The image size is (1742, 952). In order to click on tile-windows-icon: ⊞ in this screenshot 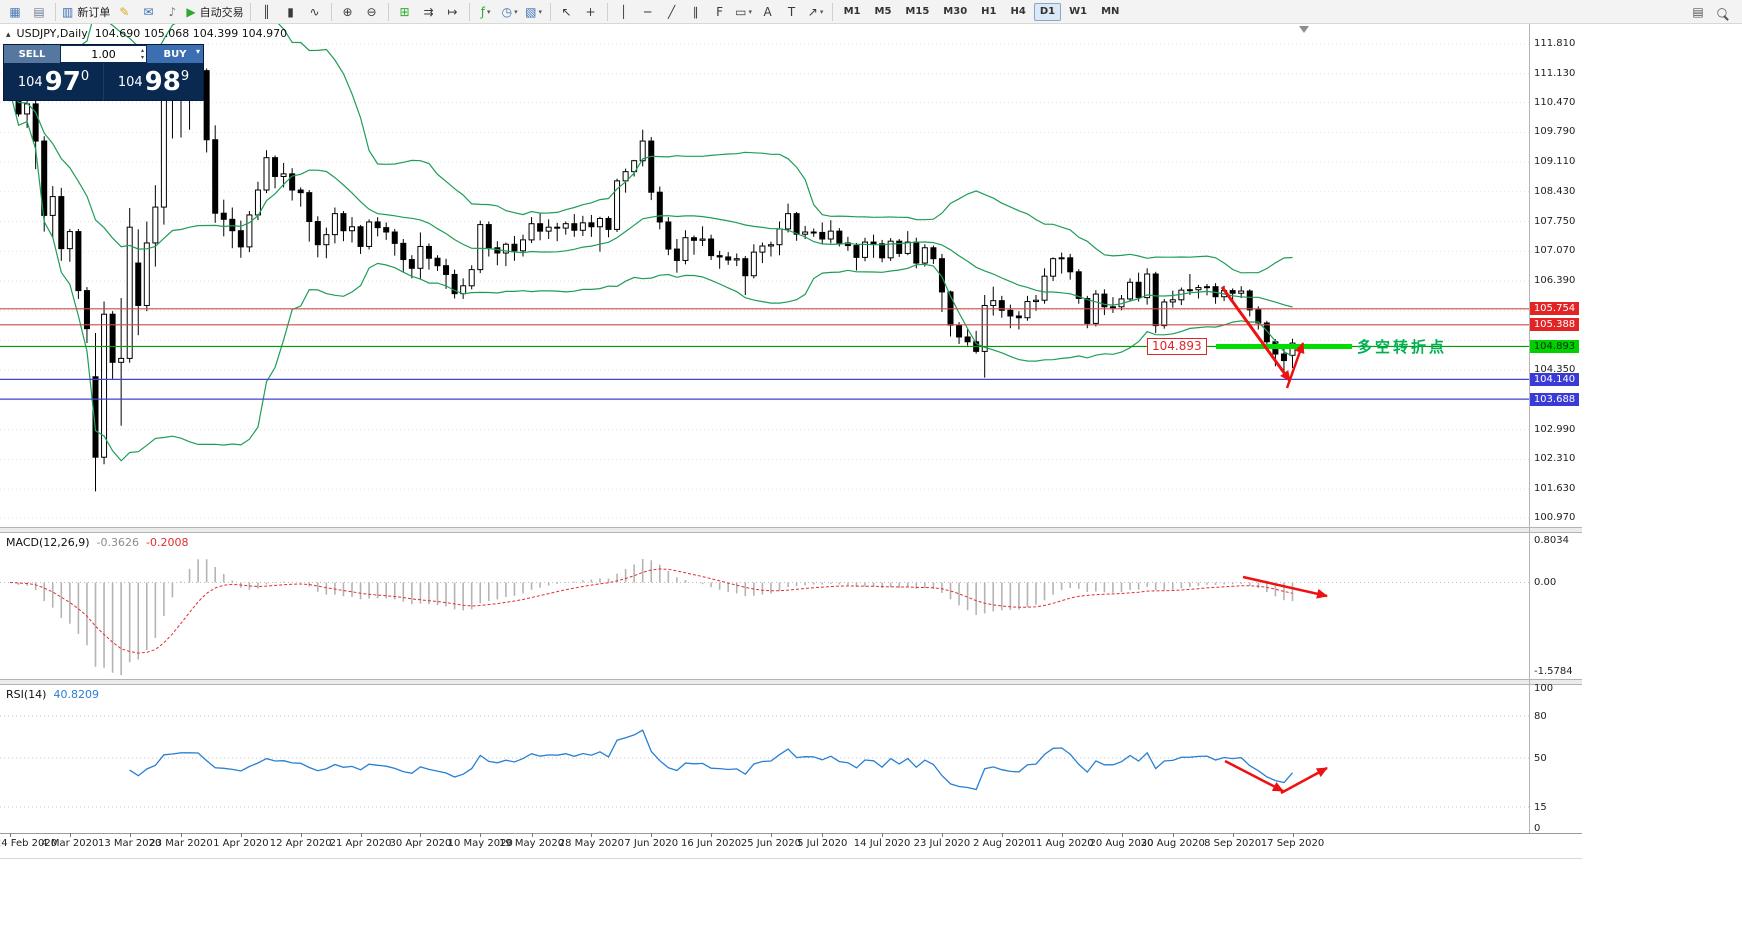, I will do `click(404, 11)`.